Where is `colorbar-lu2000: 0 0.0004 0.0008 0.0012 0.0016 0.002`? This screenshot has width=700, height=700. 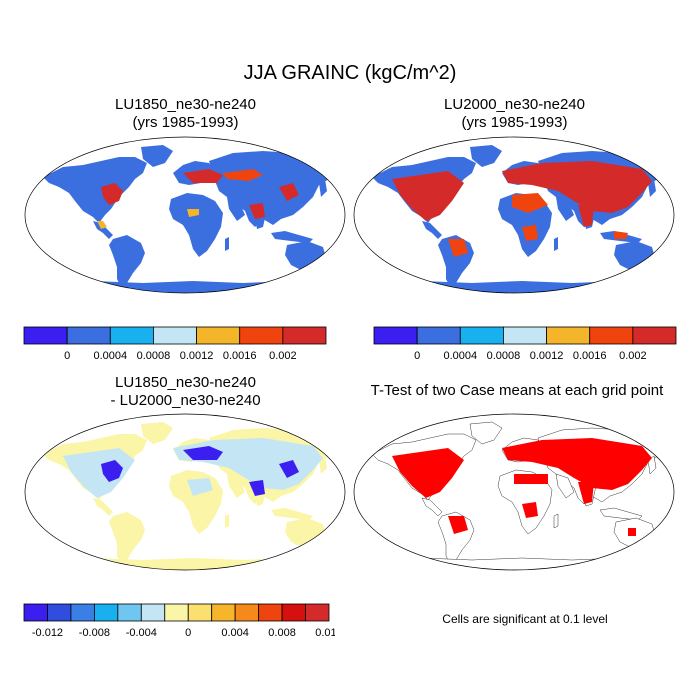
colorbar-lu2000: 0 0.0004 0.0008 0.0012 0.0016 0.002 is located at coordinates (525, 344).